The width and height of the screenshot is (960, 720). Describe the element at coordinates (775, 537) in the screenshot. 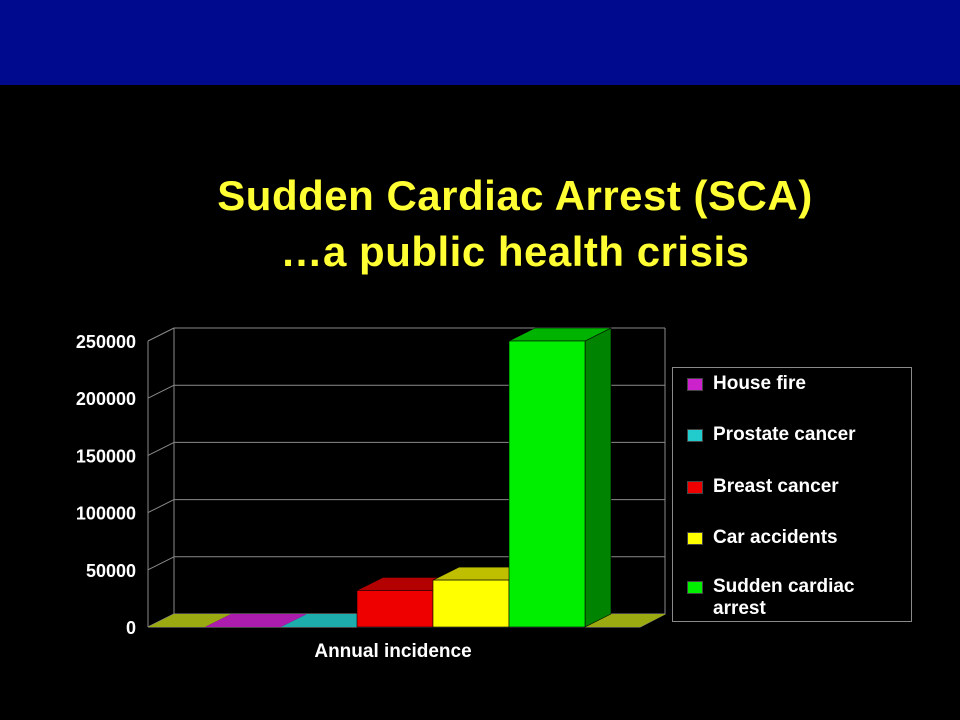

I see `legend-label: Car accidents` at that location.